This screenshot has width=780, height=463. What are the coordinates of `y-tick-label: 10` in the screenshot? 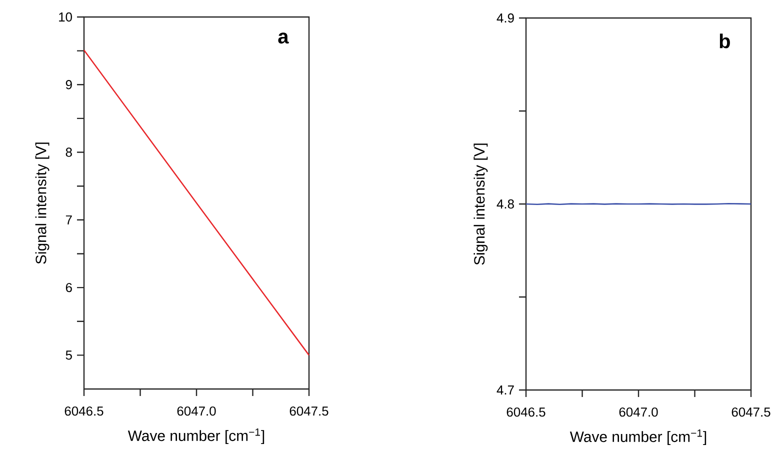 It's located at (65, 17).